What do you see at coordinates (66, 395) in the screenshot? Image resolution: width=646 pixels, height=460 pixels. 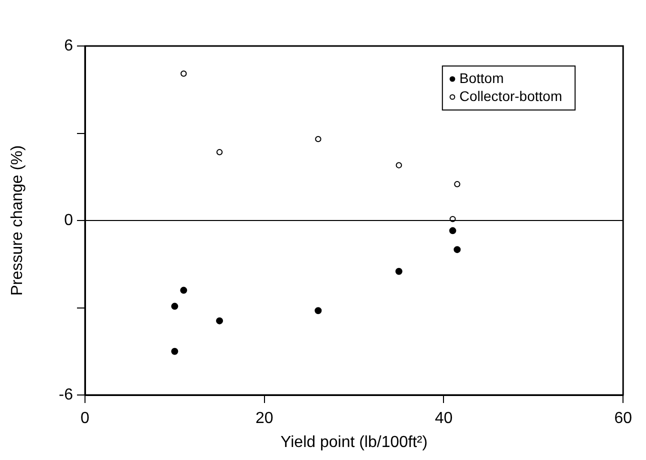 I see `y-tick-label: -6` at bounding box center [66, 395].